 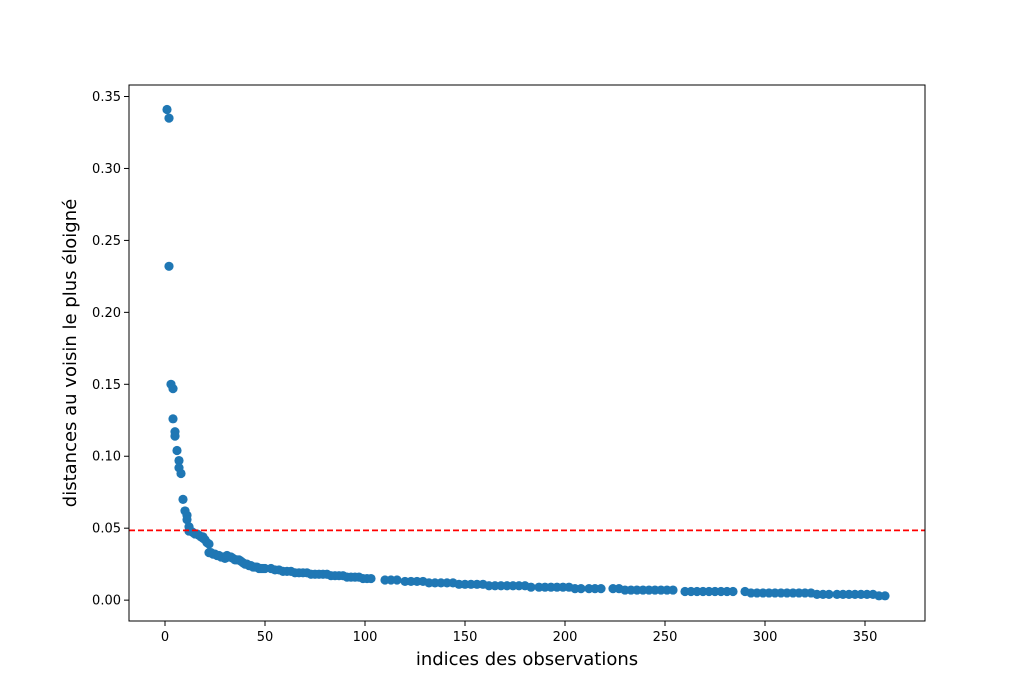 I want to click on y-tick-label: 0.30, so click(x=106, y=169).